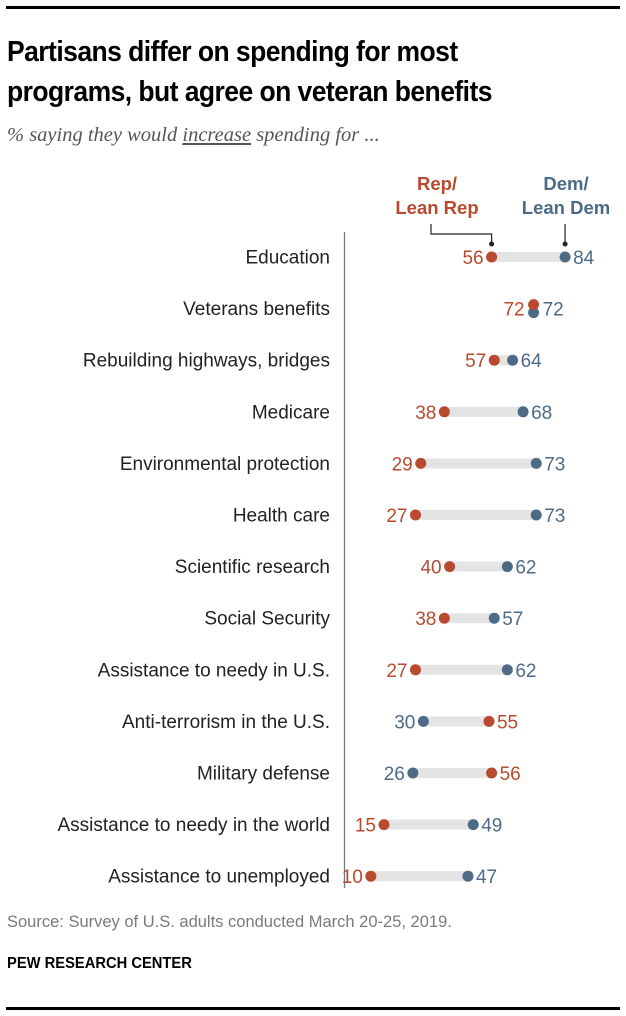 This screenshot has width=626, height=1016. I want to click on chart-row: Military defense 56 26, so click(359, 775).